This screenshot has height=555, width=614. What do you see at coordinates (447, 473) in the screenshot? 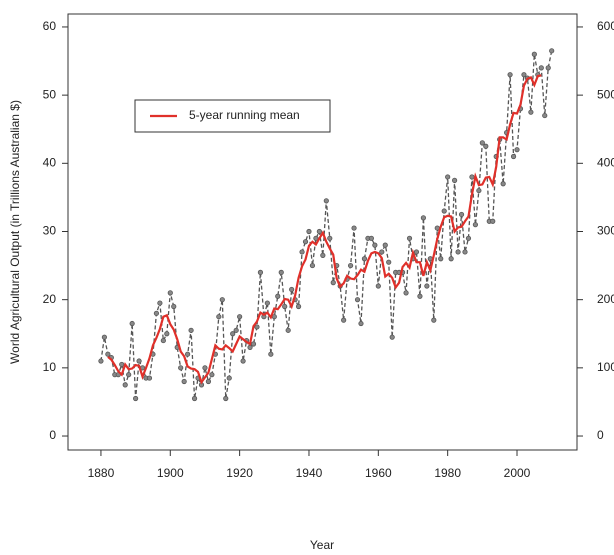
I see `x-tick-label: 1980` at bounding box center [447, 473].